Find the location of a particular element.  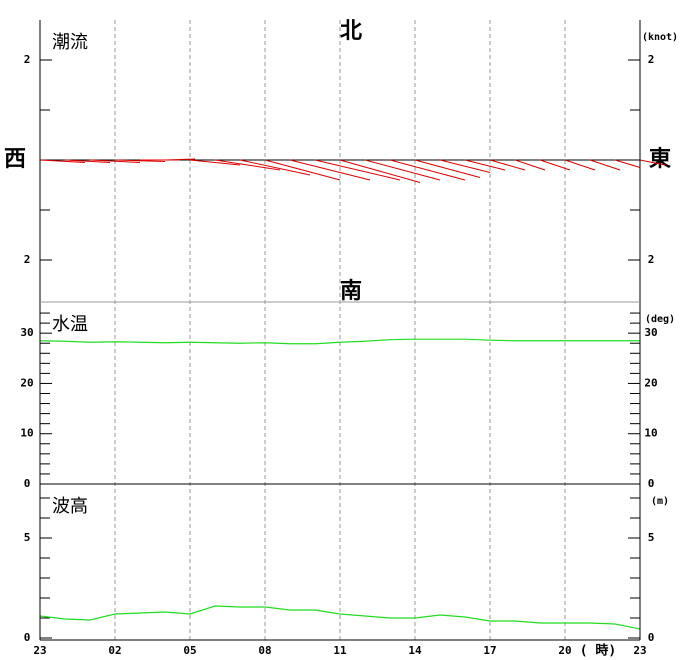

unit-label: (deg) is located at coordinates (660, 319).